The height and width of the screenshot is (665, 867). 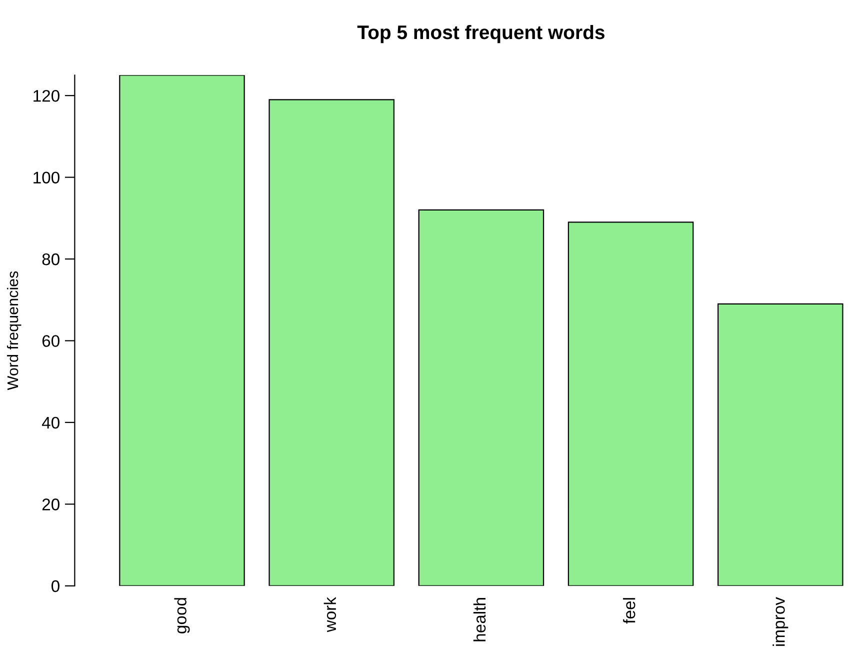 What do you see at coordinates (56, 586) in the screenshot?
I see `y-tick-label: 0` at bounding box center [56, 586].